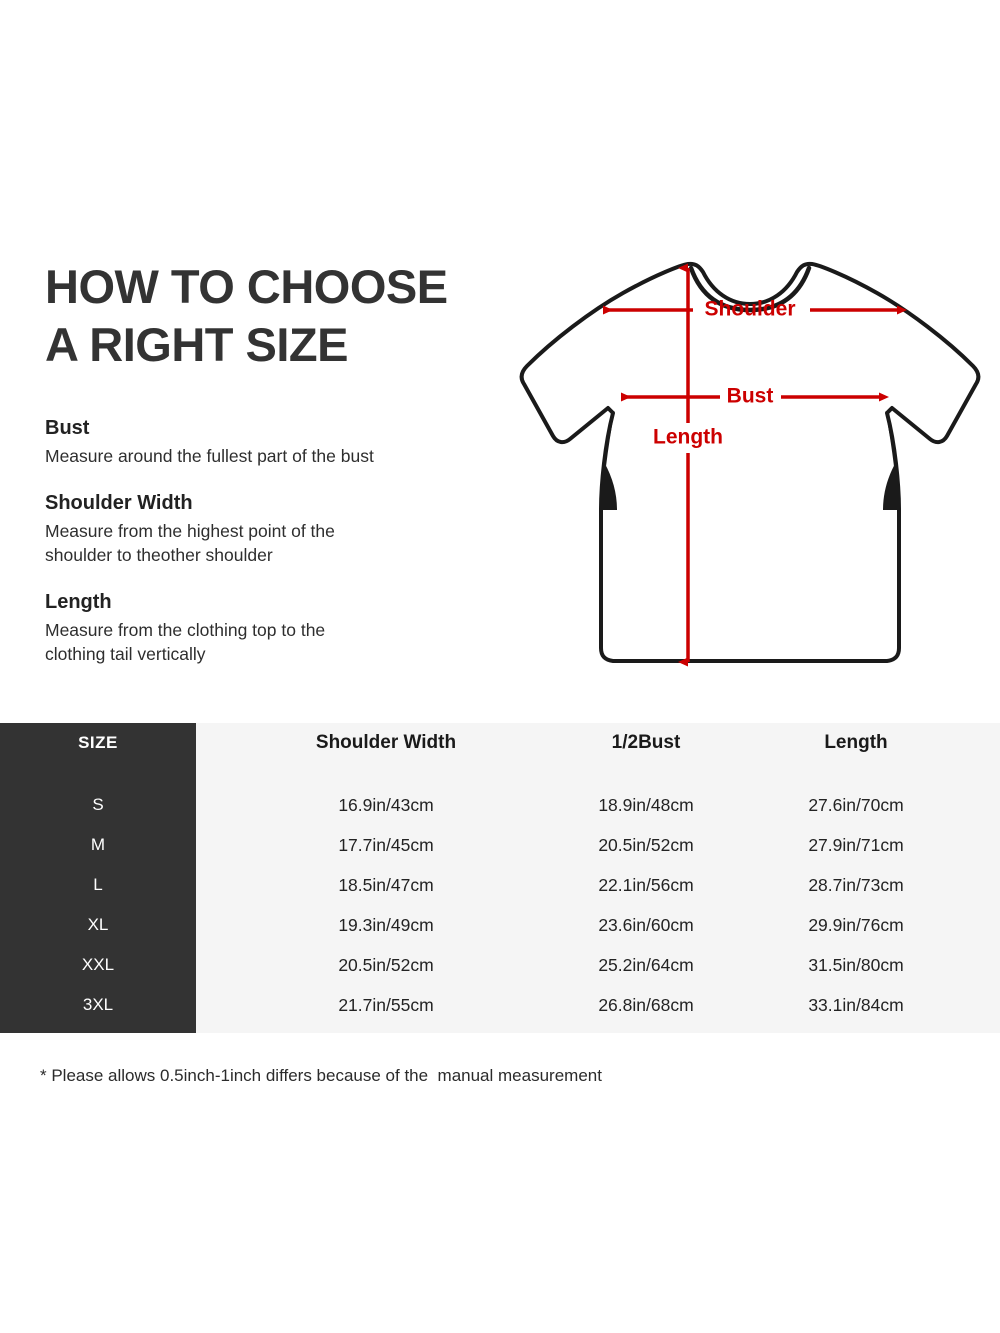 This screenshot has height=1333, width=1000. Describe the element at coordinates (197, 345) in the screenshot. I see `page-title-line-2: A RIGHT SIZE` at that location.